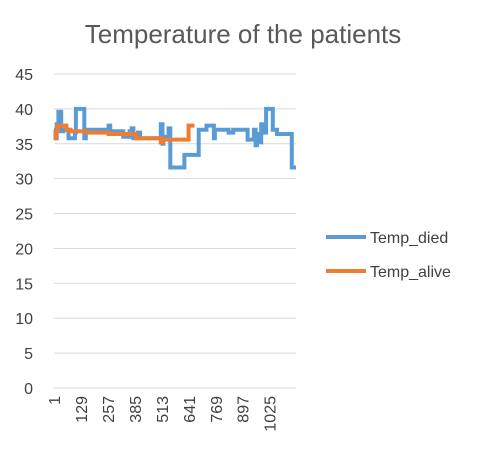  What do you see at coordinates (82, 409) in the screenshot?
I see `x-tick-label: 129` at bounding box center [82, 409].